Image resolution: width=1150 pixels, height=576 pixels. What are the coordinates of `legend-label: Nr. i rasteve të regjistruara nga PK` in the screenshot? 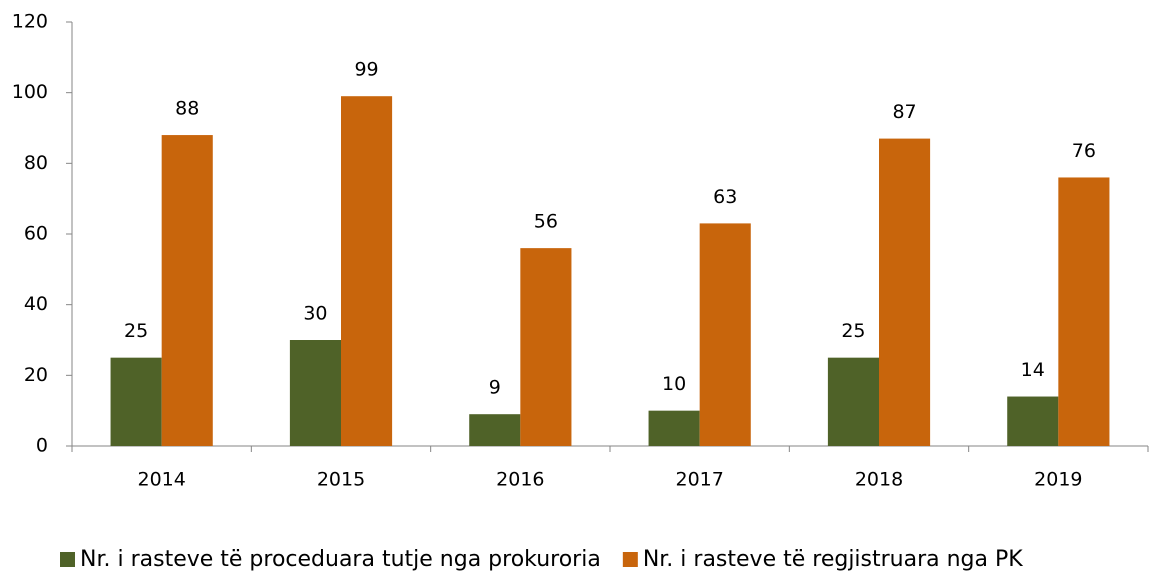 It's located at (833, 559).